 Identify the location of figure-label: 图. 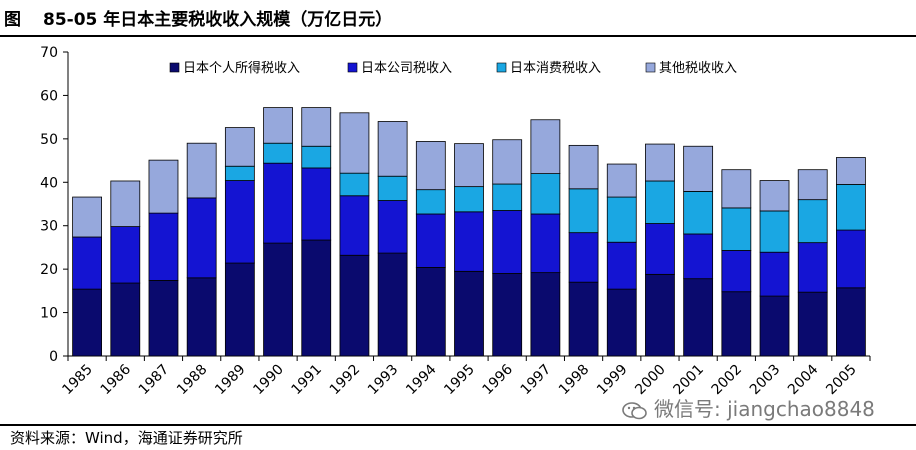
(12, 20).